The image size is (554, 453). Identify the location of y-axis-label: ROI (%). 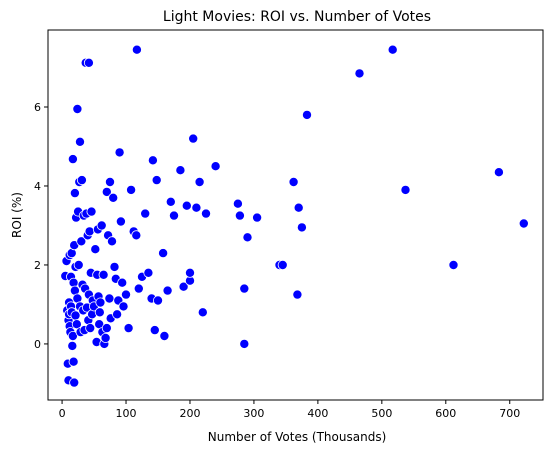
(17, 215).